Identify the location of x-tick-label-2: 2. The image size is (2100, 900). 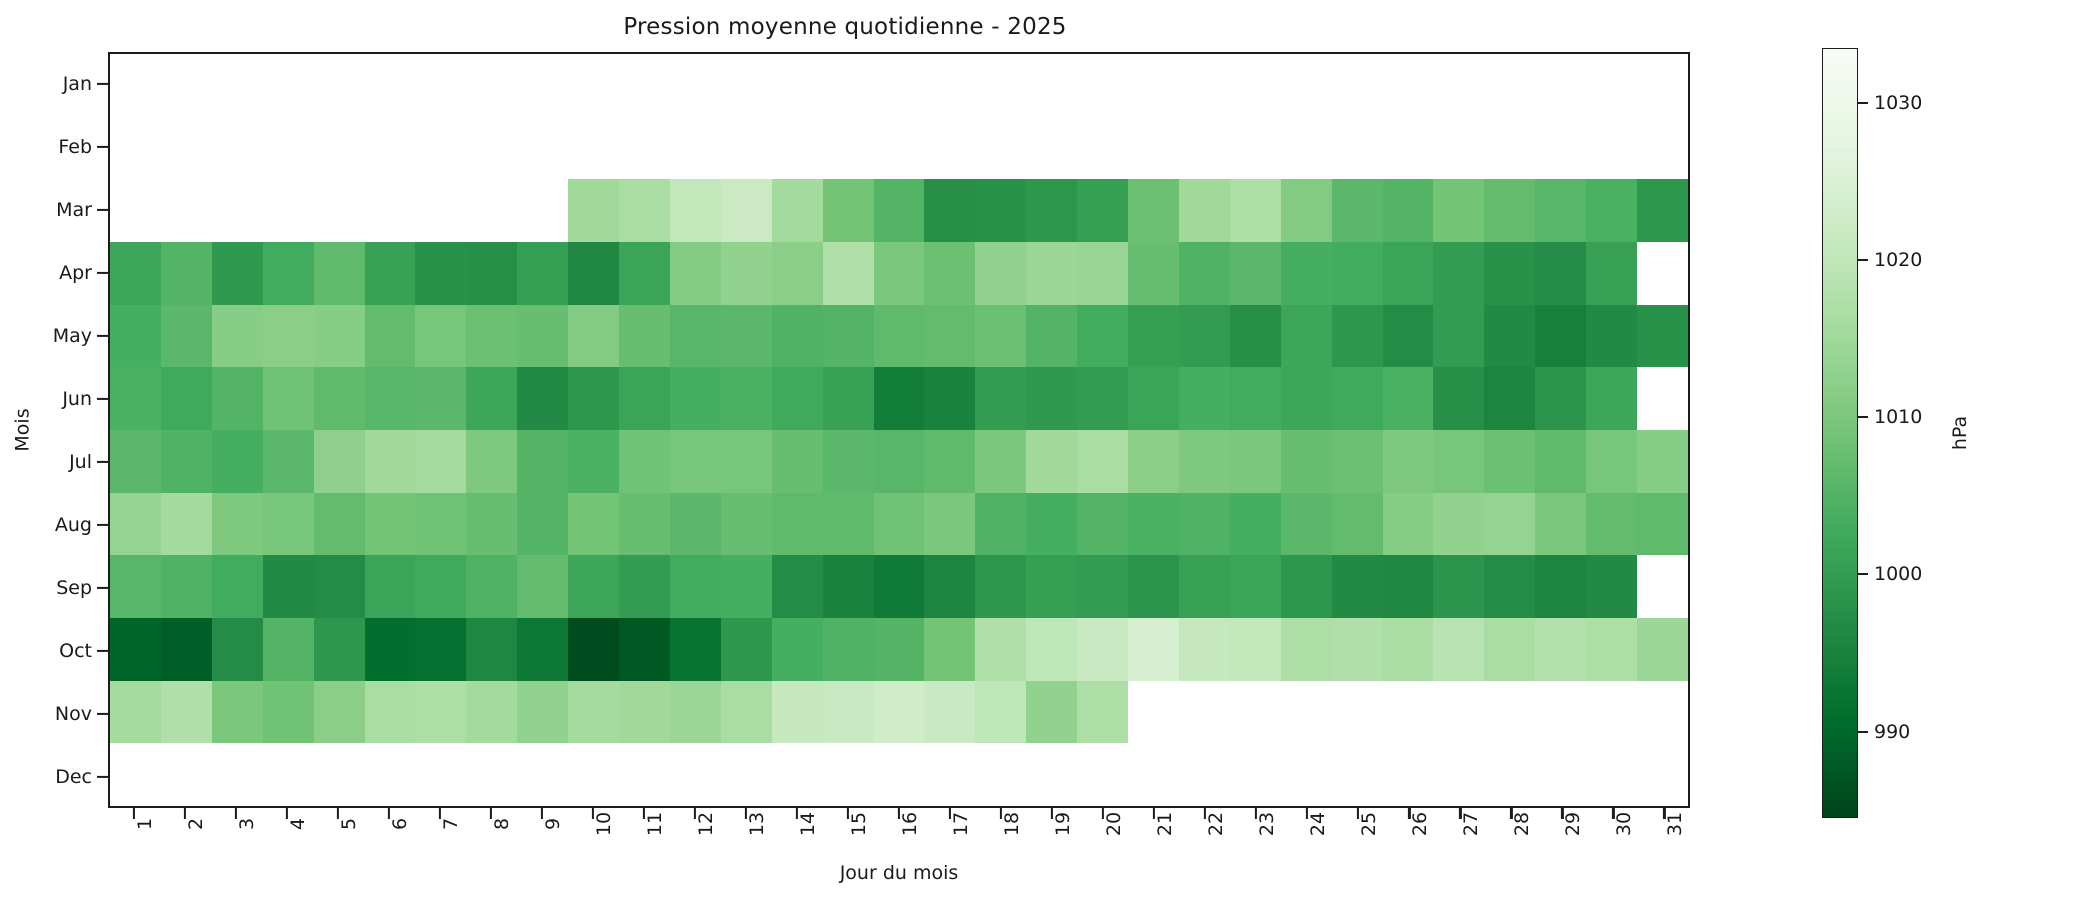
(195, 824).